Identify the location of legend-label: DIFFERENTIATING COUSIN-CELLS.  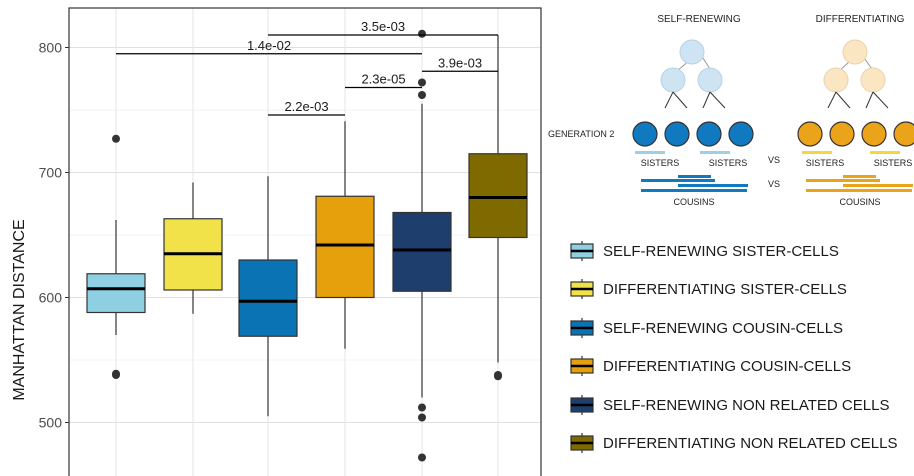
(727, 367).